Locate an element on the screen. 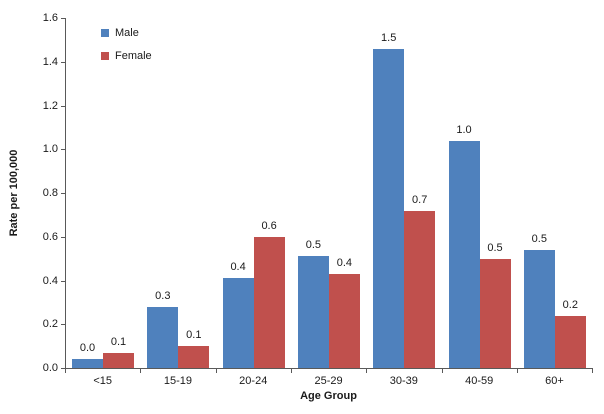  legend-swatch-female is located at coordinates (105, 55).